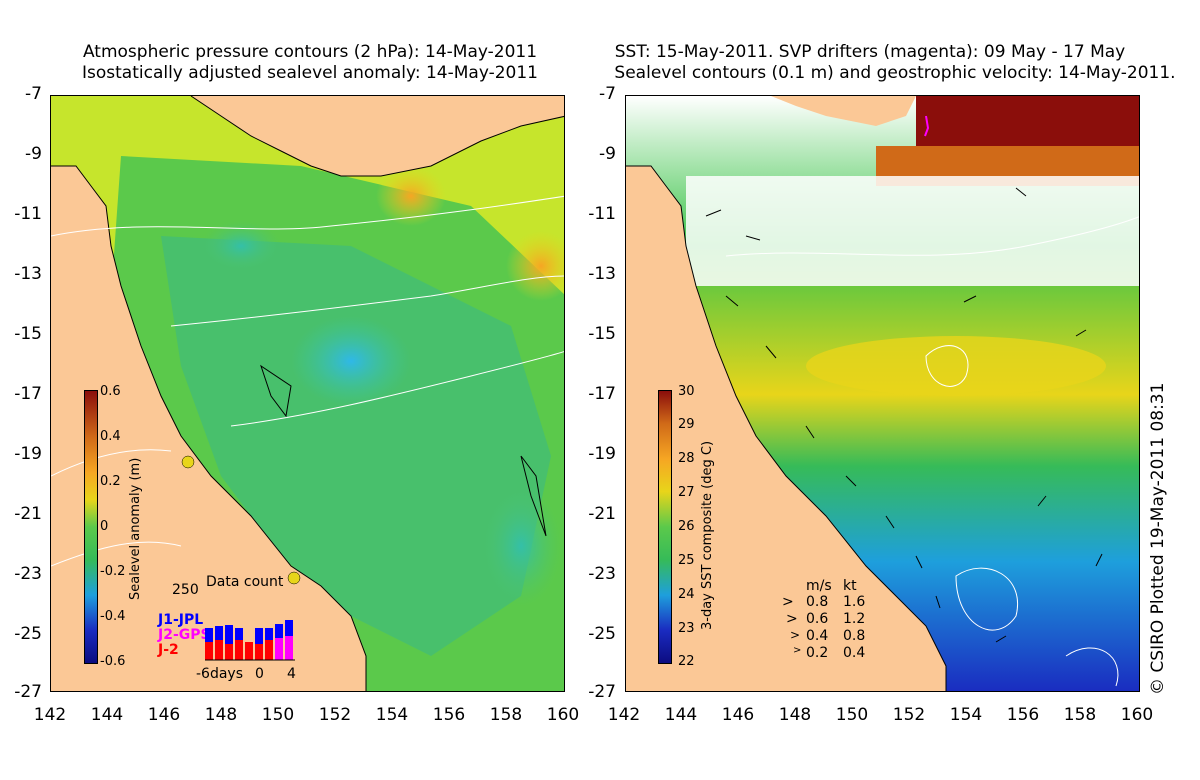 The image size is (1200, 780). What do you see at coordinates (220, 674) in the screenshot?
I see `data-count-x-label: -6days` at bounding box center [220, 674].